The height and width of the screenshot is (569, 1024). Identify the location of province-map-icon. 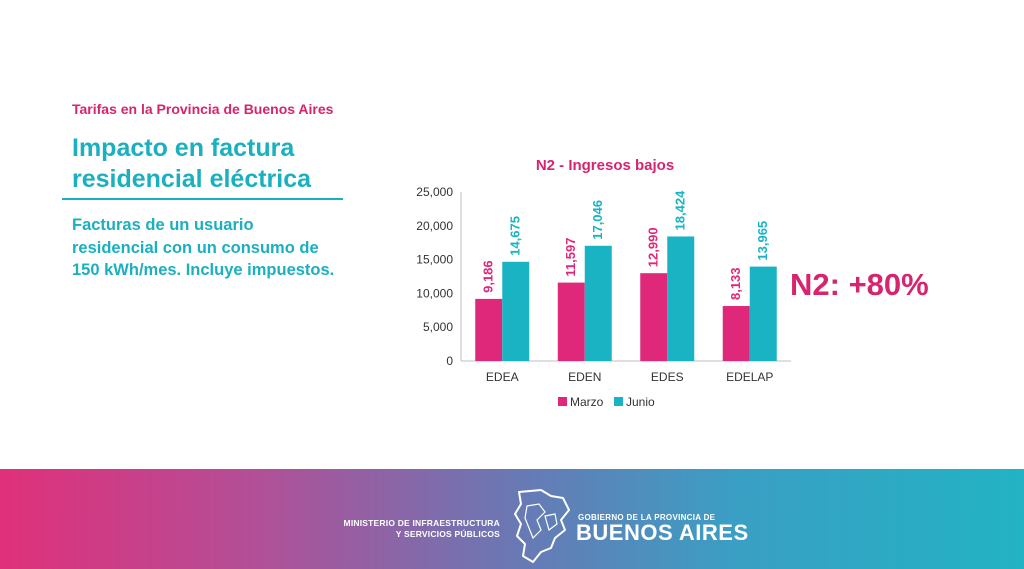
(542, 526).